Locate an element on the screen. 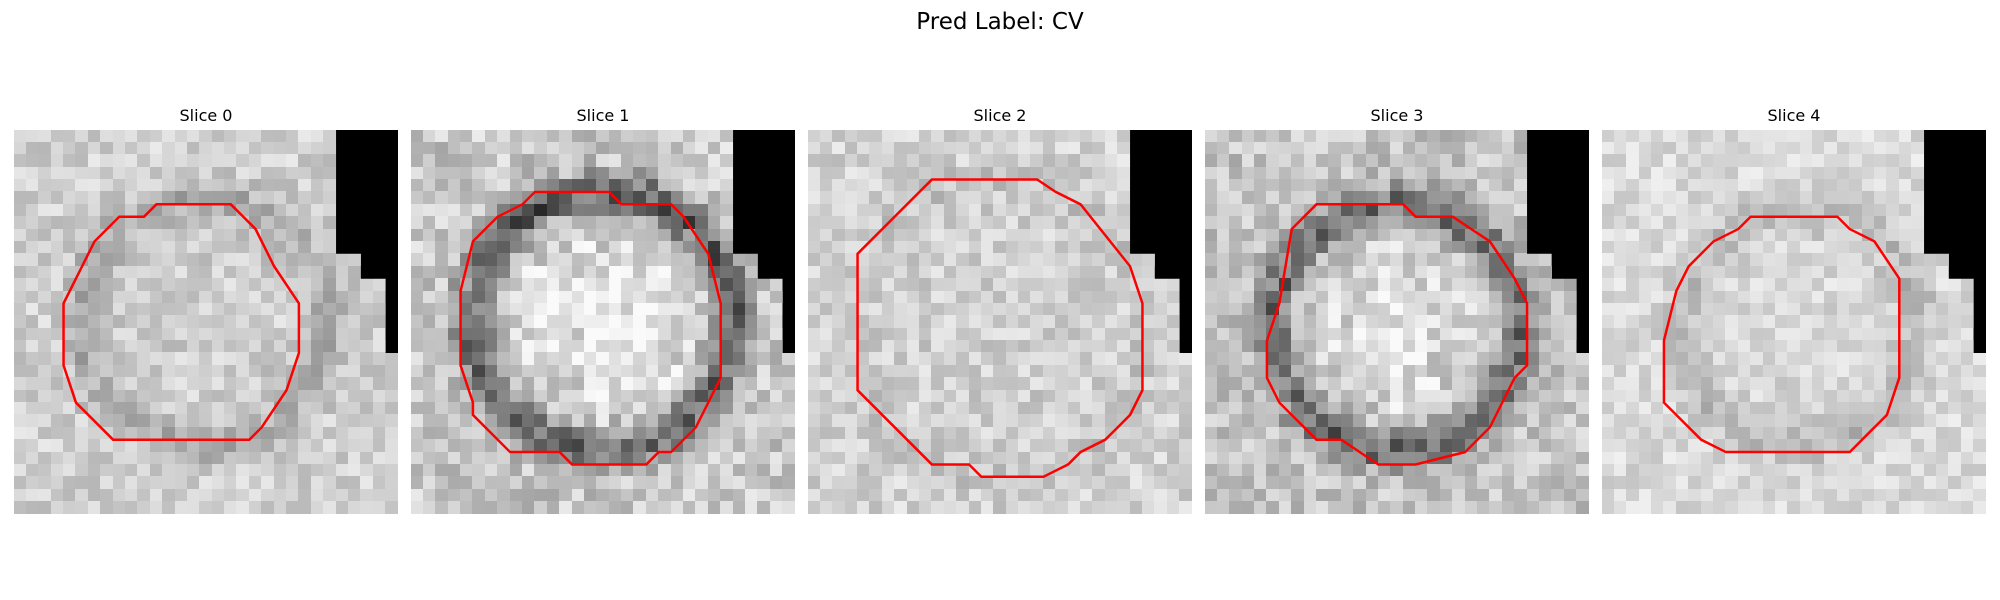 Image resolution: width=2000 pixels, height=600 pixels. slice-panel-4: Slice 4 is located at coordinates (1794, 310).